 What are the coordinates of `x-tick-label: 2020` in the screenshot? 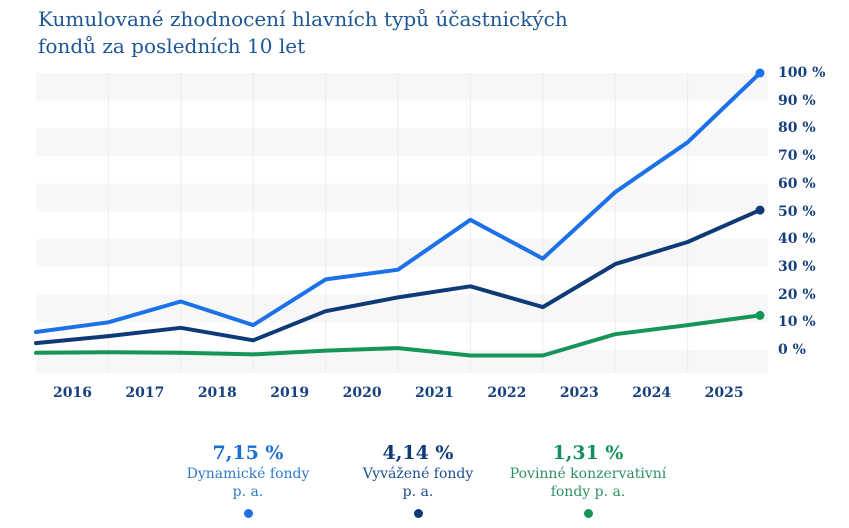 It's located at (362, 393).